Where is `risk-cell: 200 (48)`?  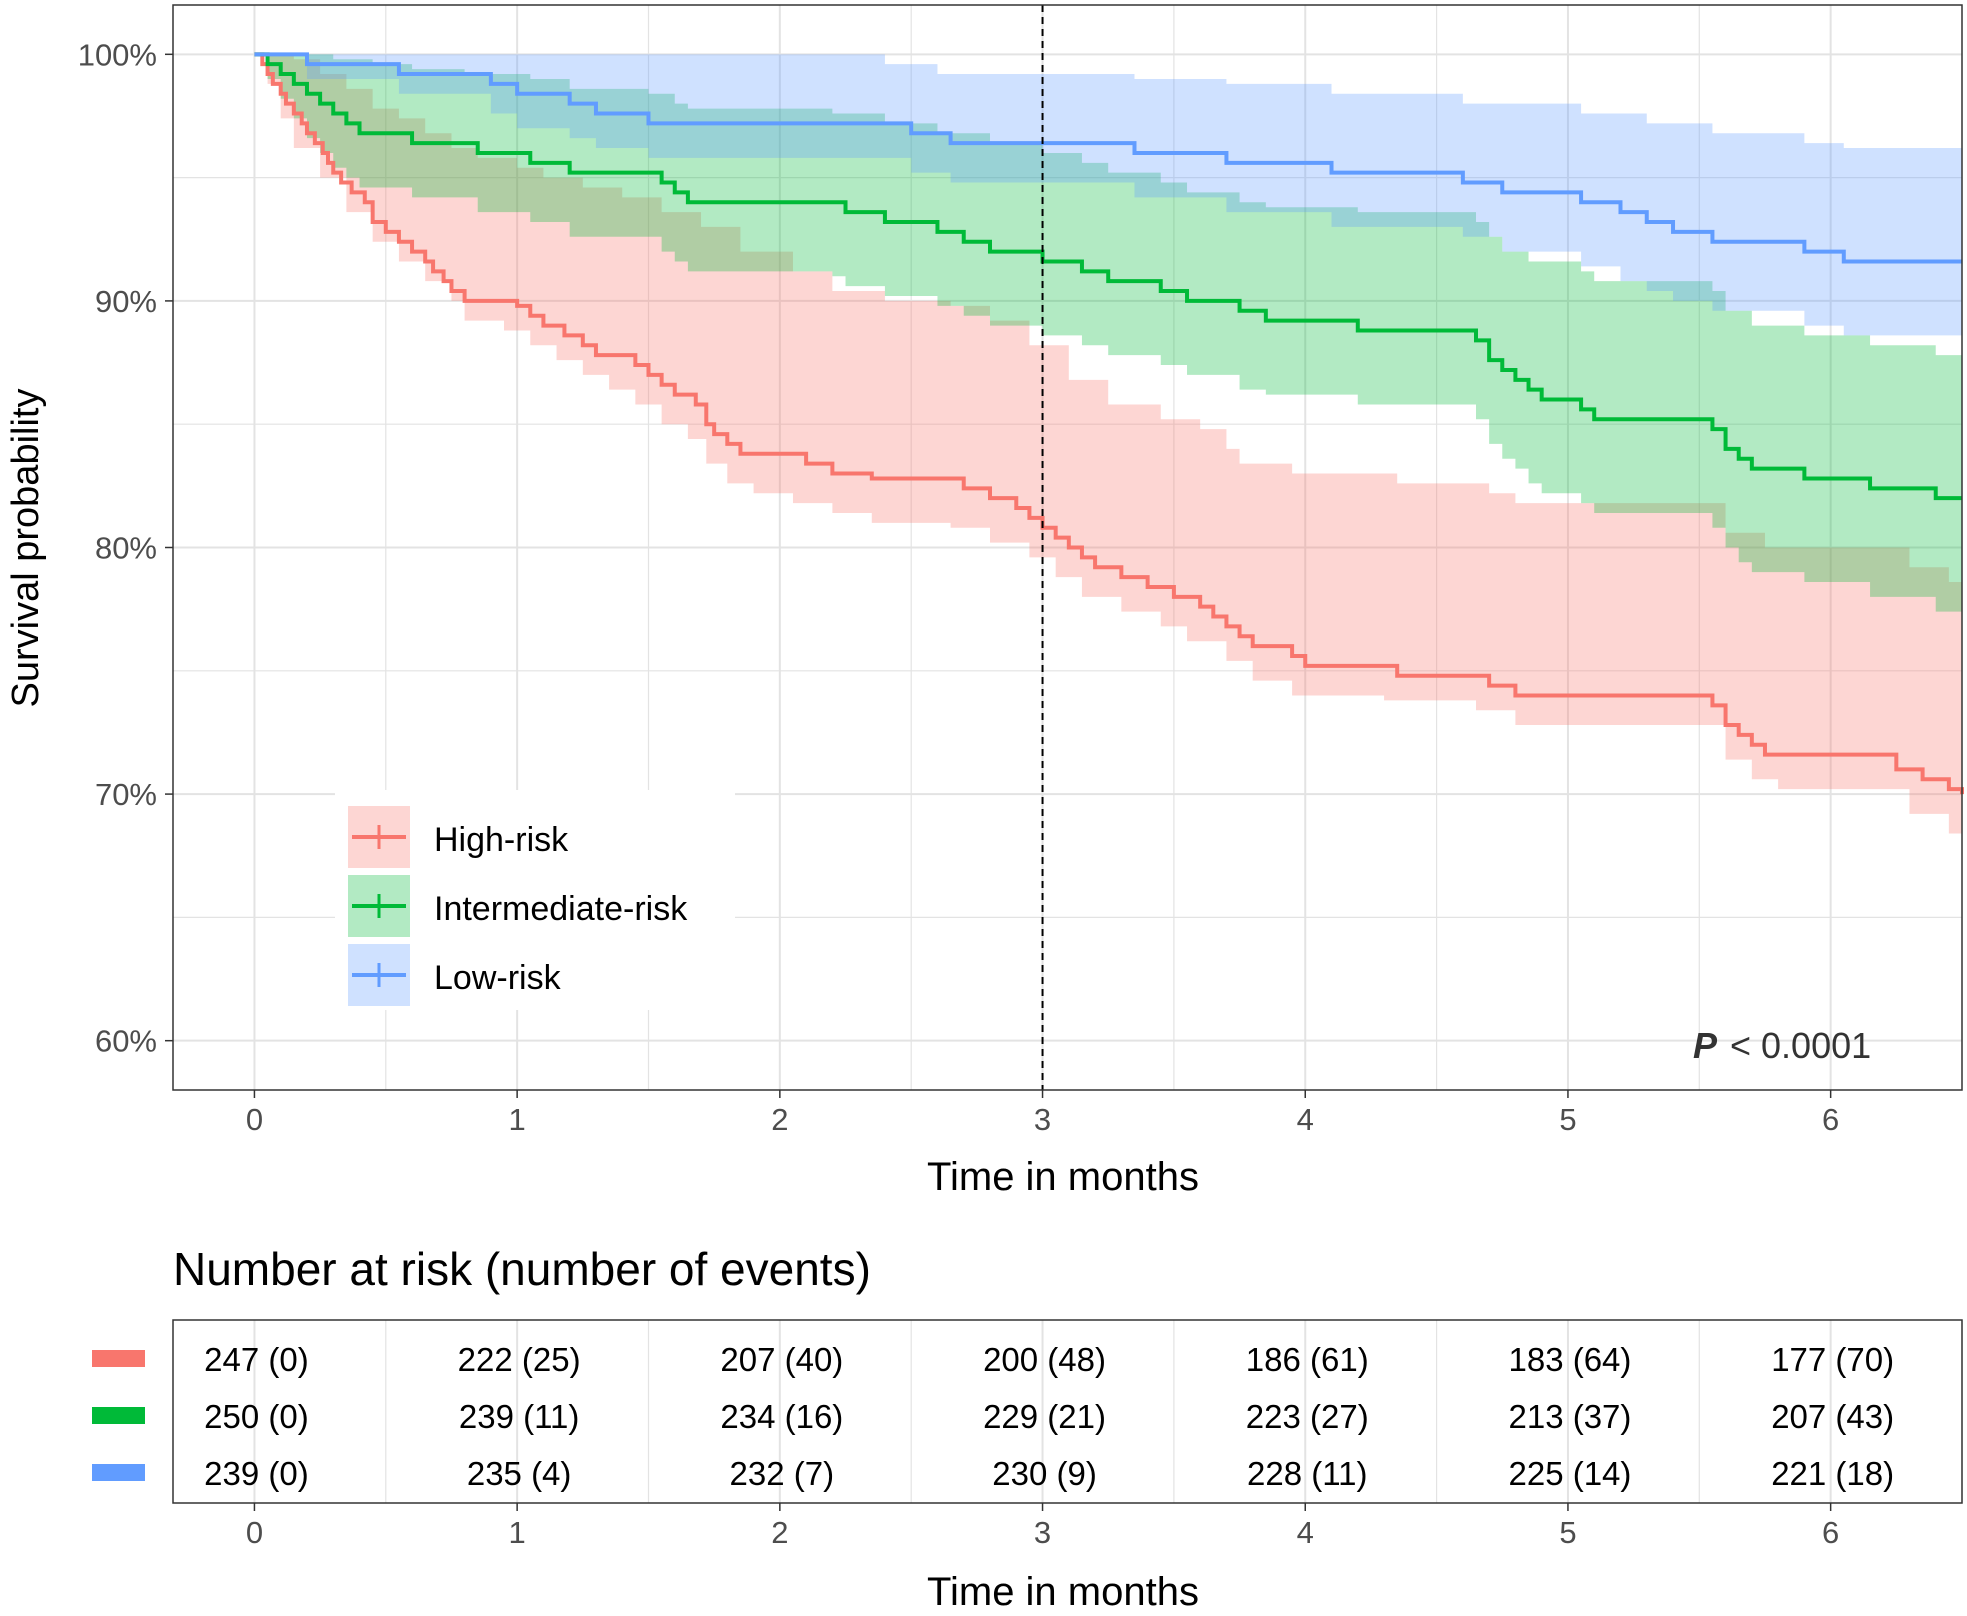 risk-cell: 200 (48) is located at coordinates (1044, 1359).